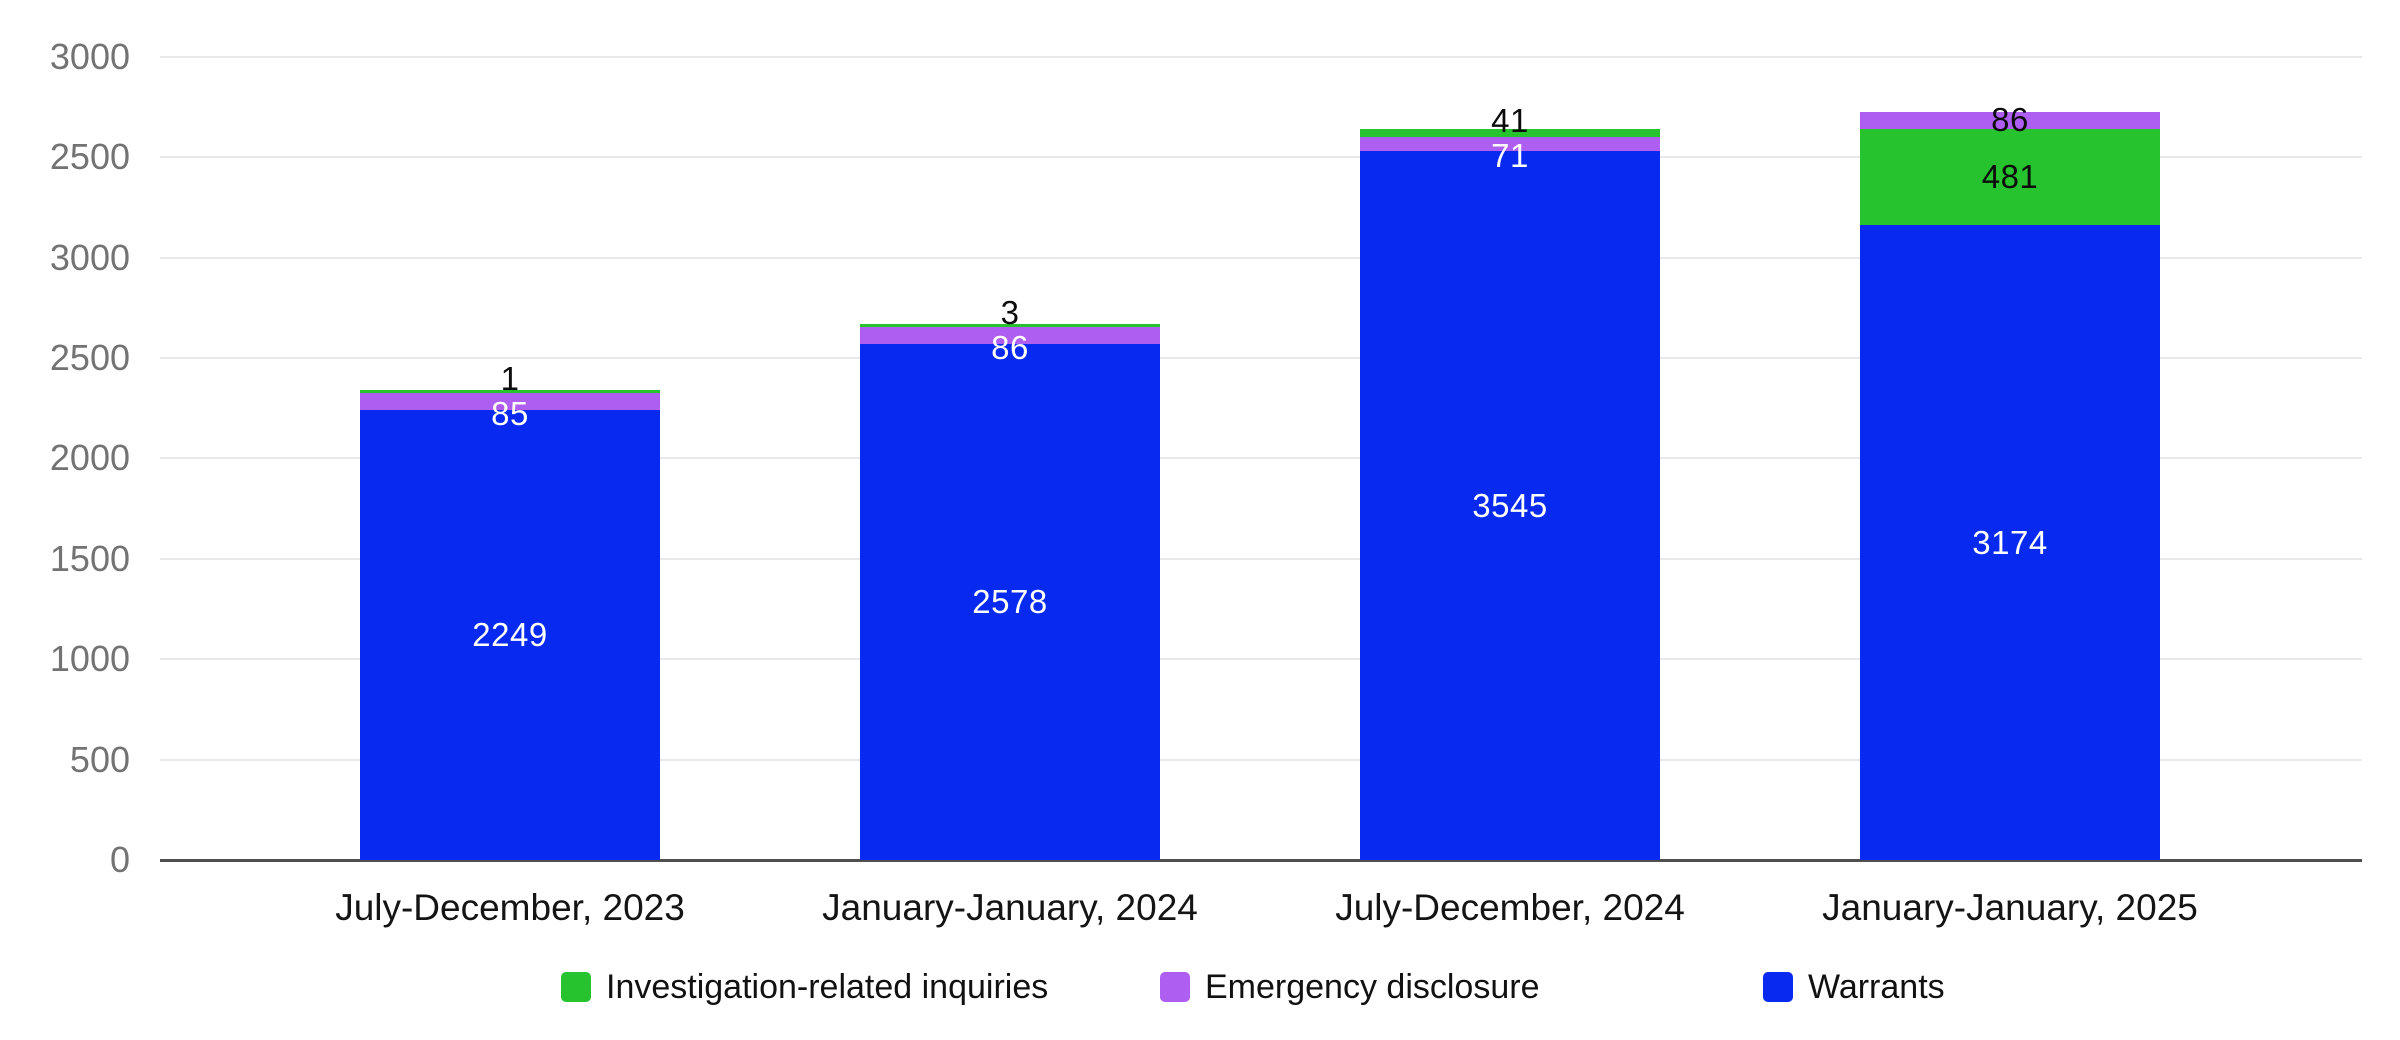 The image size is (2400, 1040). I want to click on y-axis-tick-label: 2000, so click(89, 458).